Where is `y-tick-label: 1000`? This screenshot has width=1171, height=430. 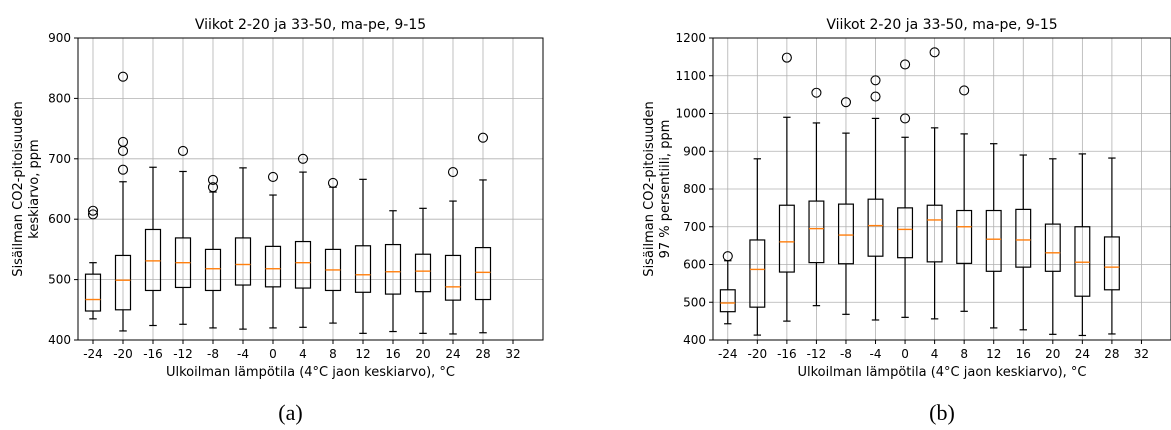
y-tick-label: 1000 is located at coordinates (690, 114).